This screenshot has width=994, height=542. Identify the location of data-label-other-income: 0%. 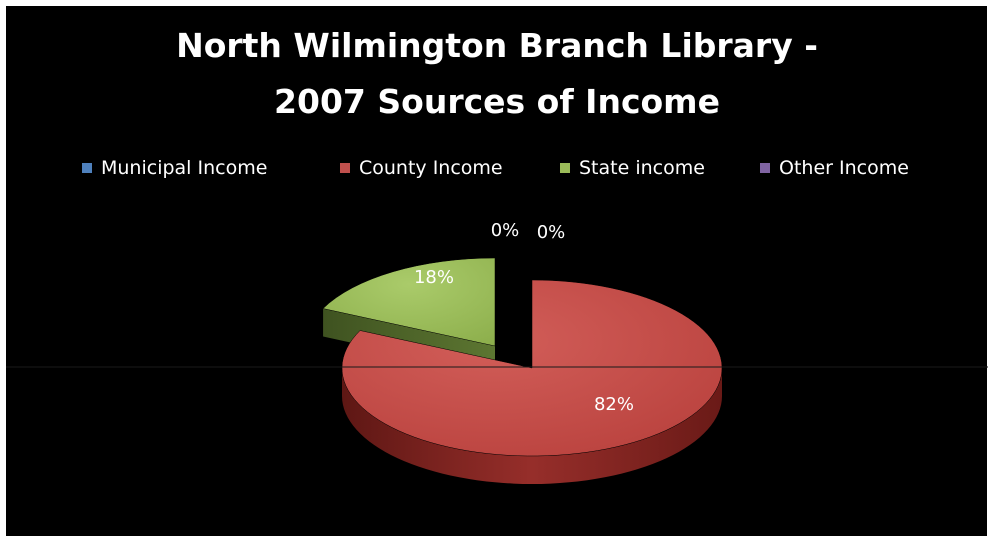
(551, 232).